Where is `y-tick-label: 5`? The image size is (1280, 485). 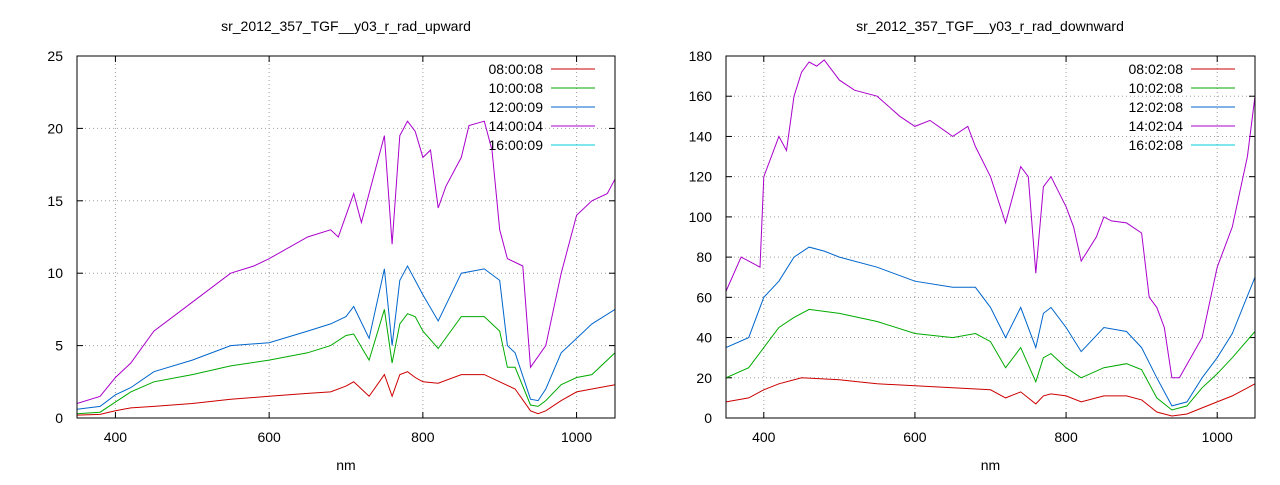 y-tick-label: 5 is located at coordinates (59, 346).